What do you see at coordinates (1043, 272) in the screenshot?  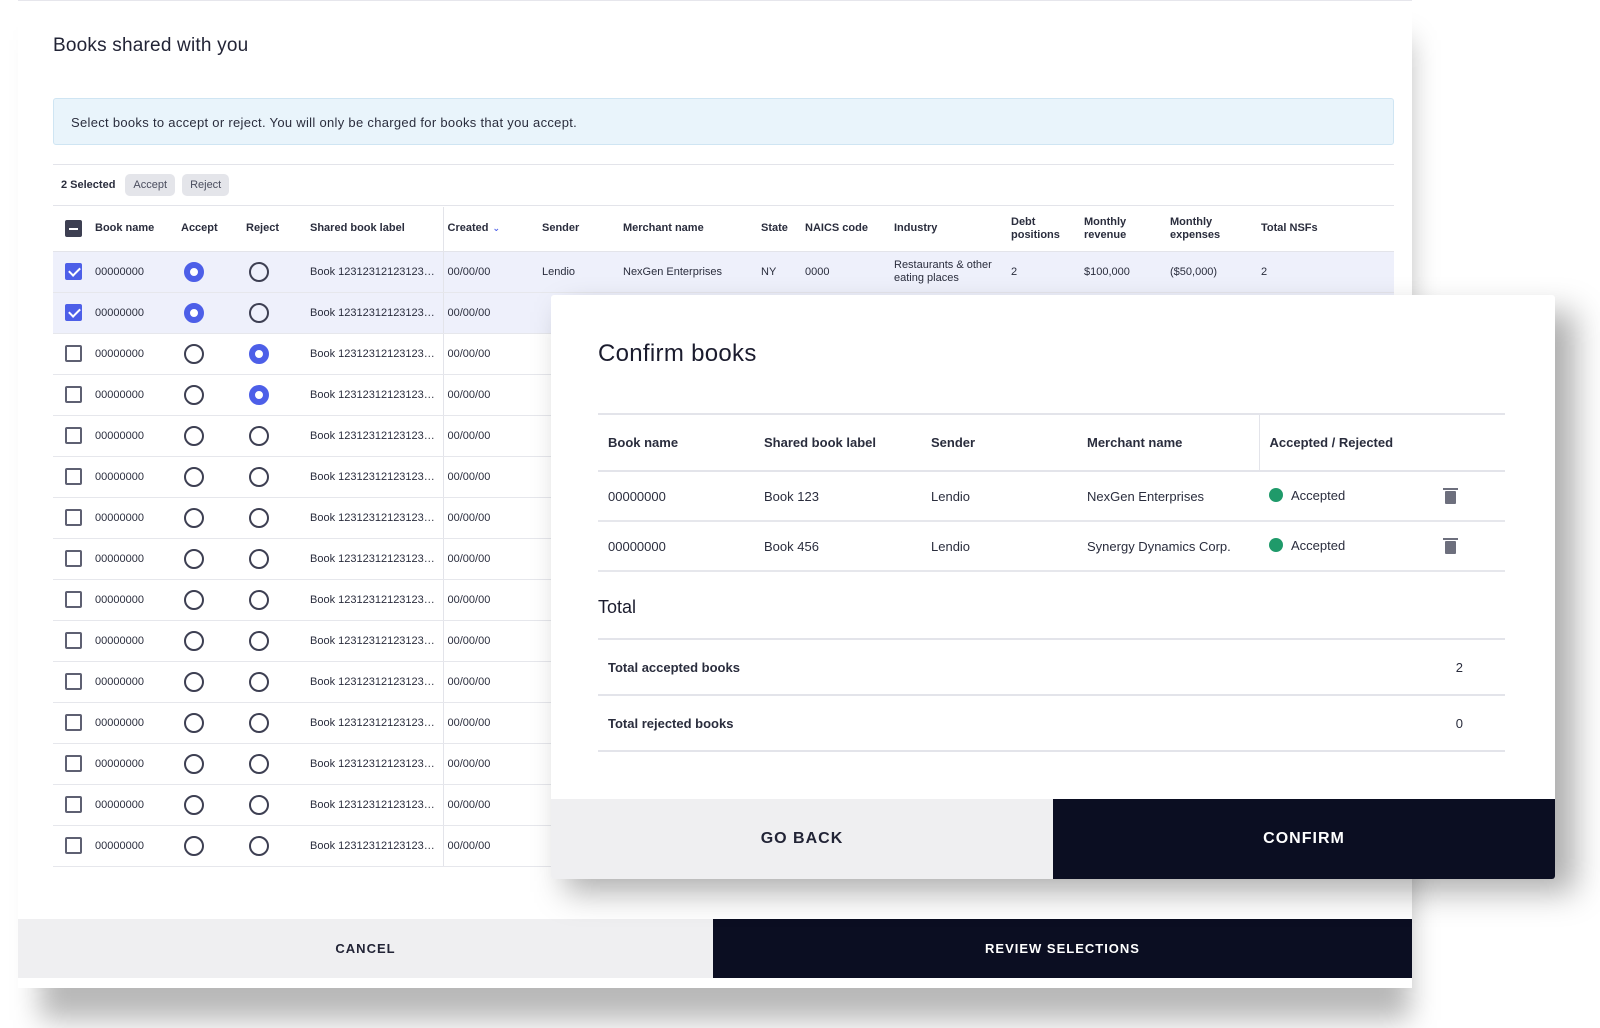 I see `debt-positions-cell: 2` at bounding box center [1043, 272].